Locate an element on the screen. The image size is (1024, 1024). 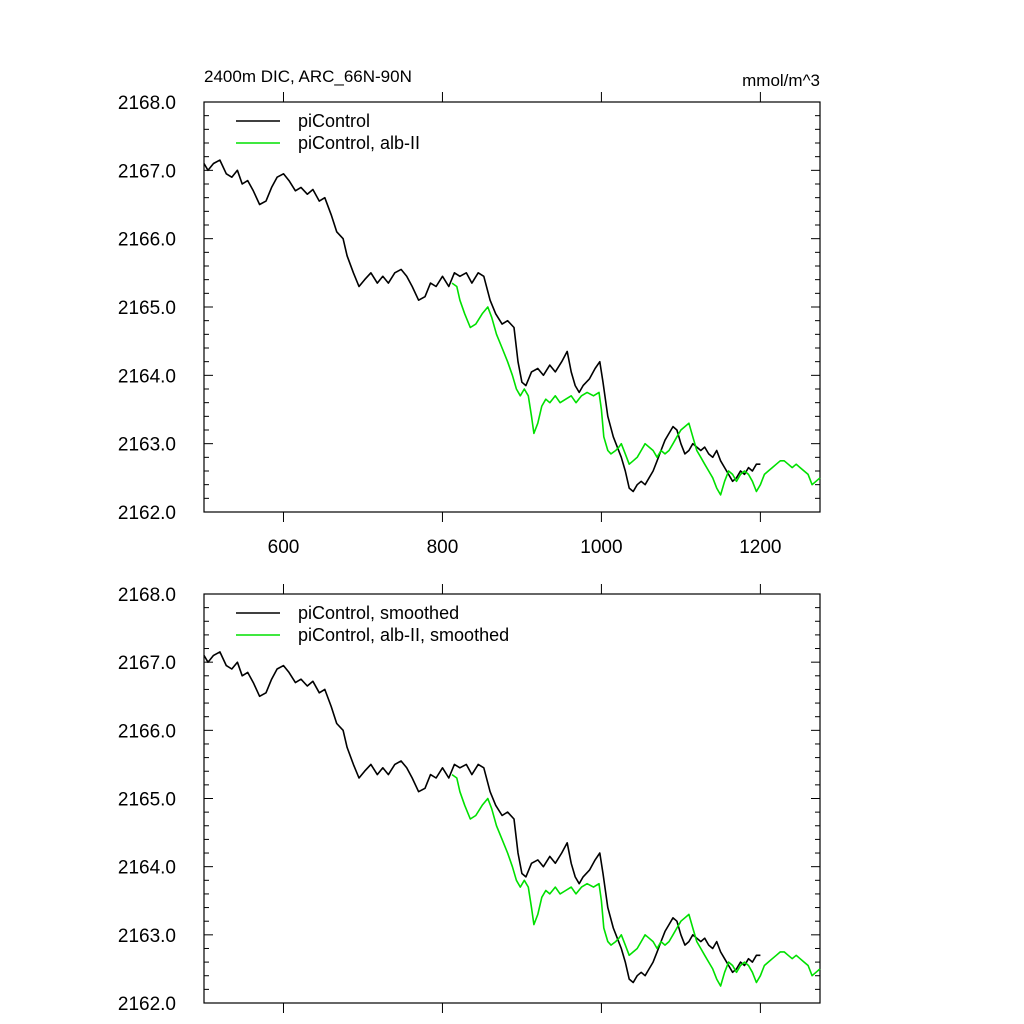
series-line-picontrol-alb-ii-smoothed is located at coordinates (636, 880).